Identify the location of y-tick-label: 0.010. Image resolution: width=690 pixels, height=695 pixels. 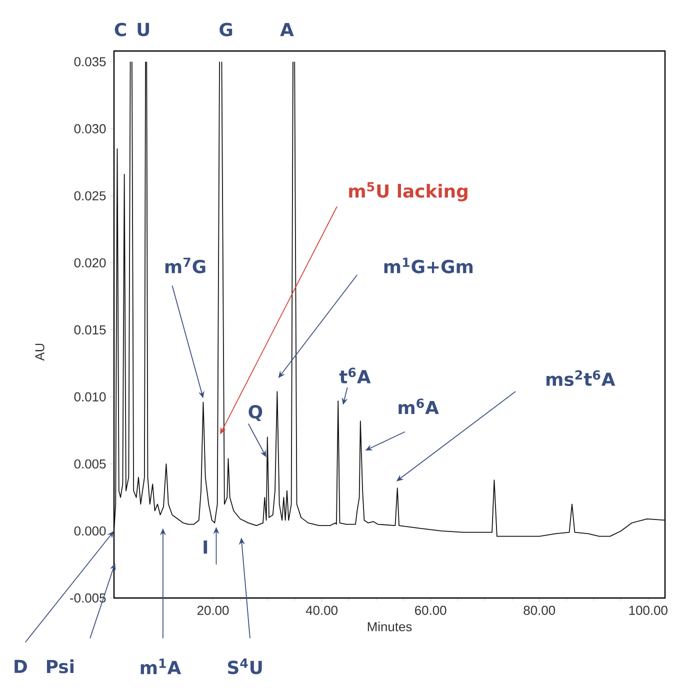
(90, 397).